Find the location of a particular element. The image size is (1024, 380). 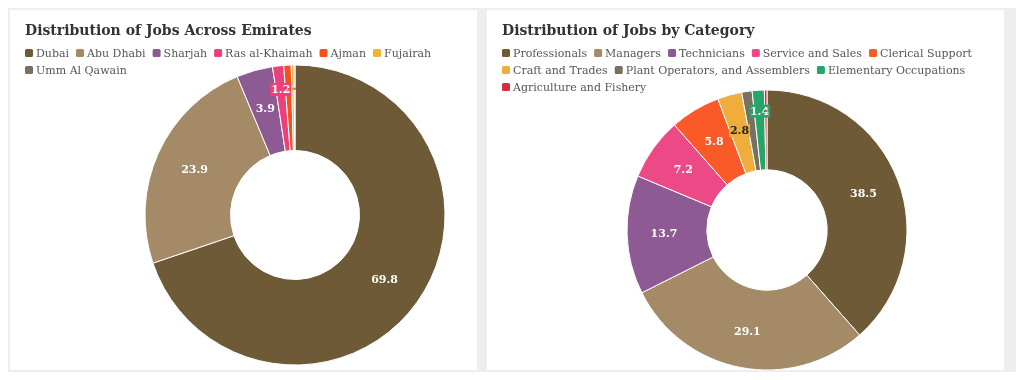

data-label: 3.9 is located at coordinates (265, 109).